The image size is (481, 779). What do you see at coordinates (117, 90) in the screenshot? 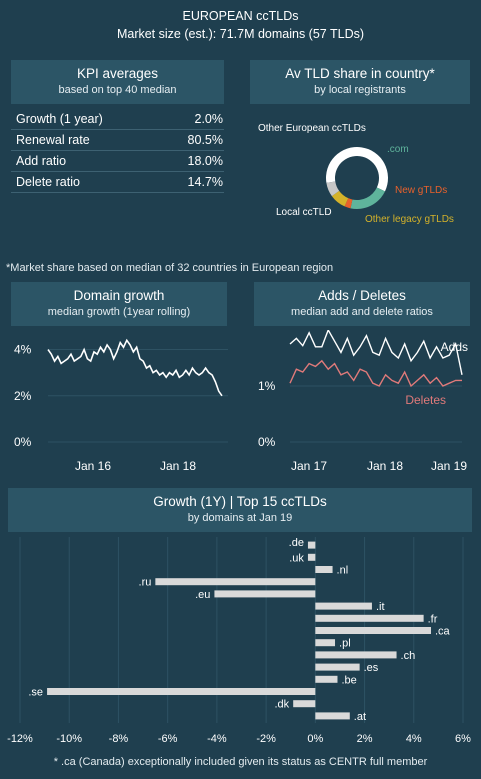
I see `kpi-subtitle: based on top 40 median` at bounding box center [117, 90].